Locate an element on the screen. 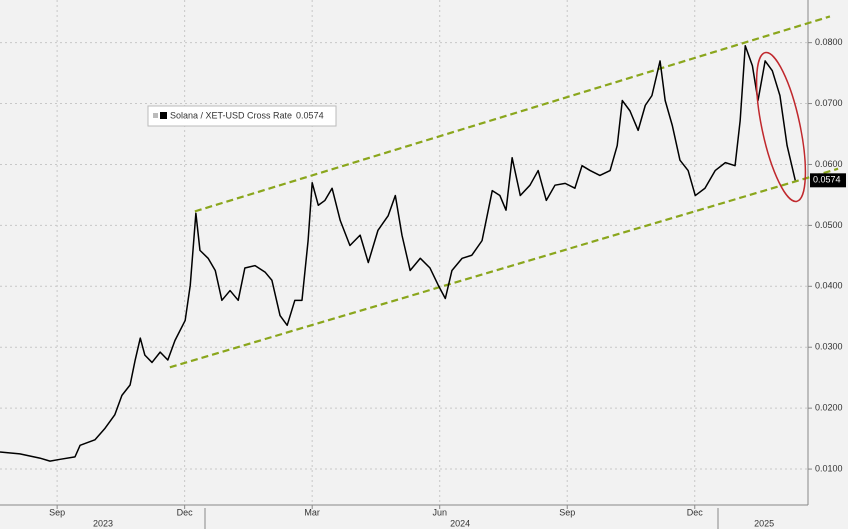 This screenshot has width=848, height=529. x-tick-label: Mar is located at coordinates (312, 512).